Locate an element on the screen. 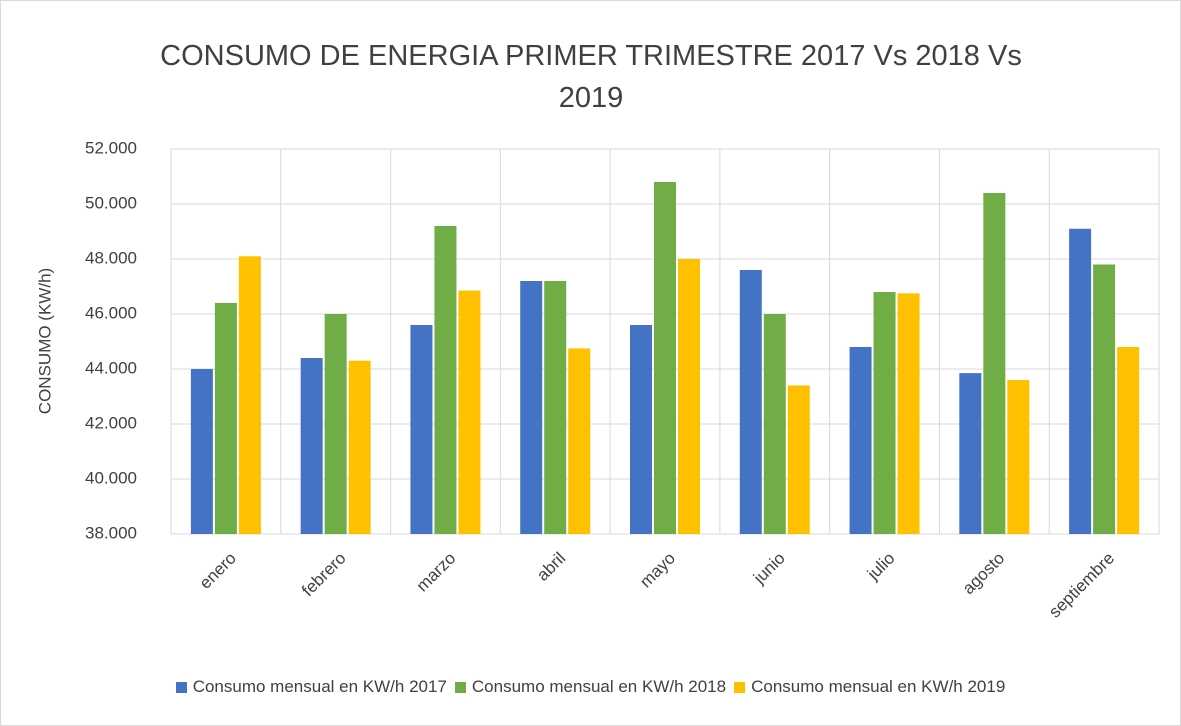 The height and width of the screenshot is (726, 1181). y-axis-label: CONSUMO (KW/h) is located at coordinates (44, 341).